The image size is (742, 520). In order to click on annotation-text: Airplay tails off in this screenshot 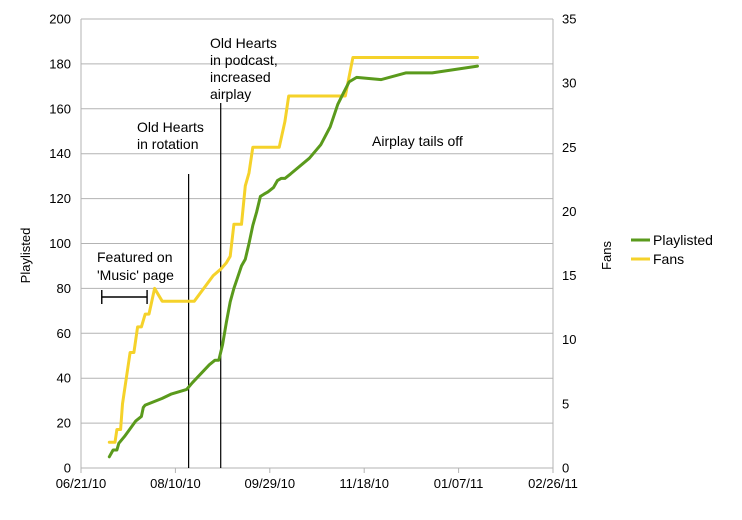, I will do `click(417, 141)`.